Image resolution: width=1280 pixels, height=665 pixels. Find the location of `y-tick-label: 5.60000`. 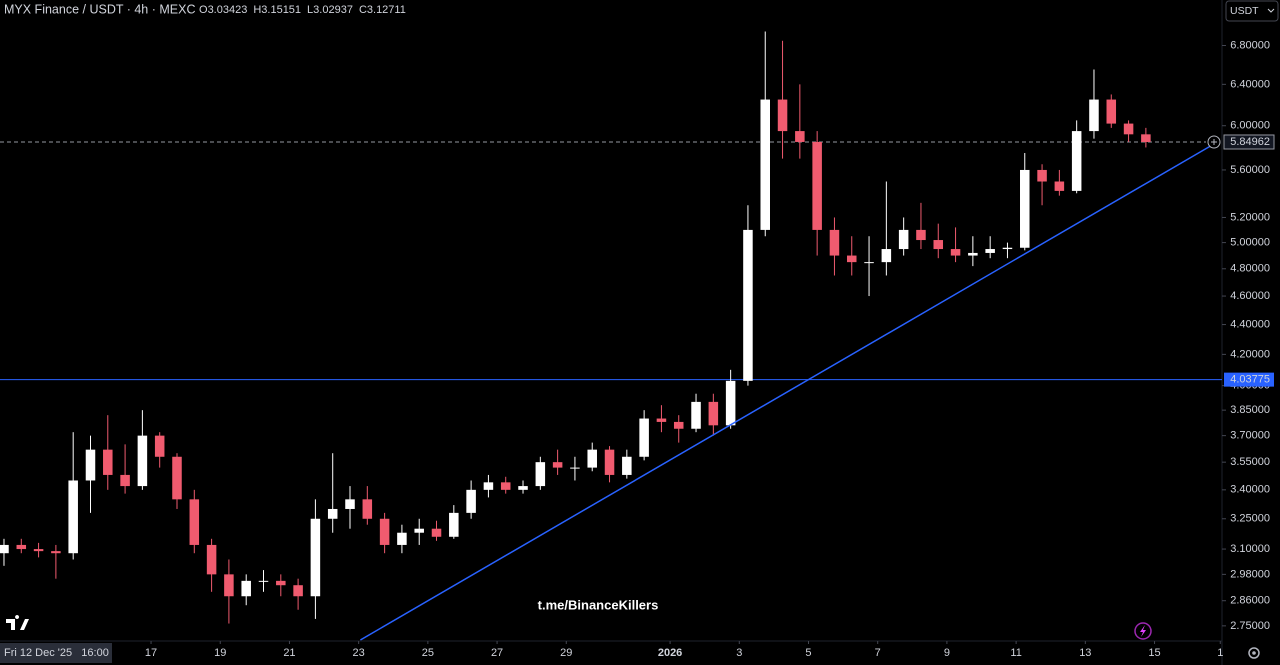

y-tick-label: 5.60000 is located at coordinates (1250, 170).